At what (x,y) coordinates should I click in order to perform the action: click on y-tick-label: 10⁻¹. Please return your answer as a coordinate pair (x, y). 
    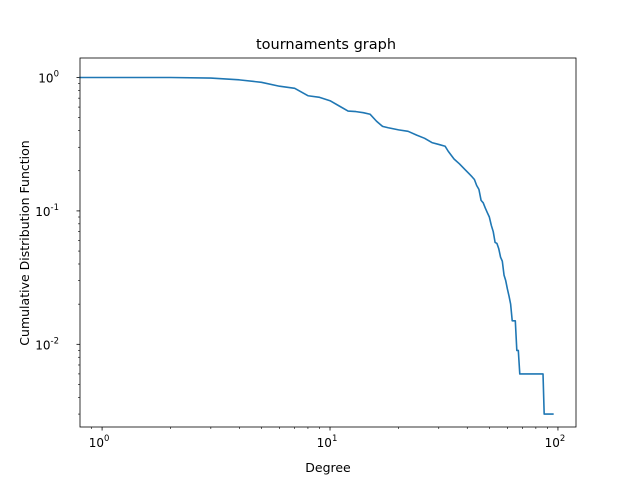
    Looking at the image, I should click on (47, 211).